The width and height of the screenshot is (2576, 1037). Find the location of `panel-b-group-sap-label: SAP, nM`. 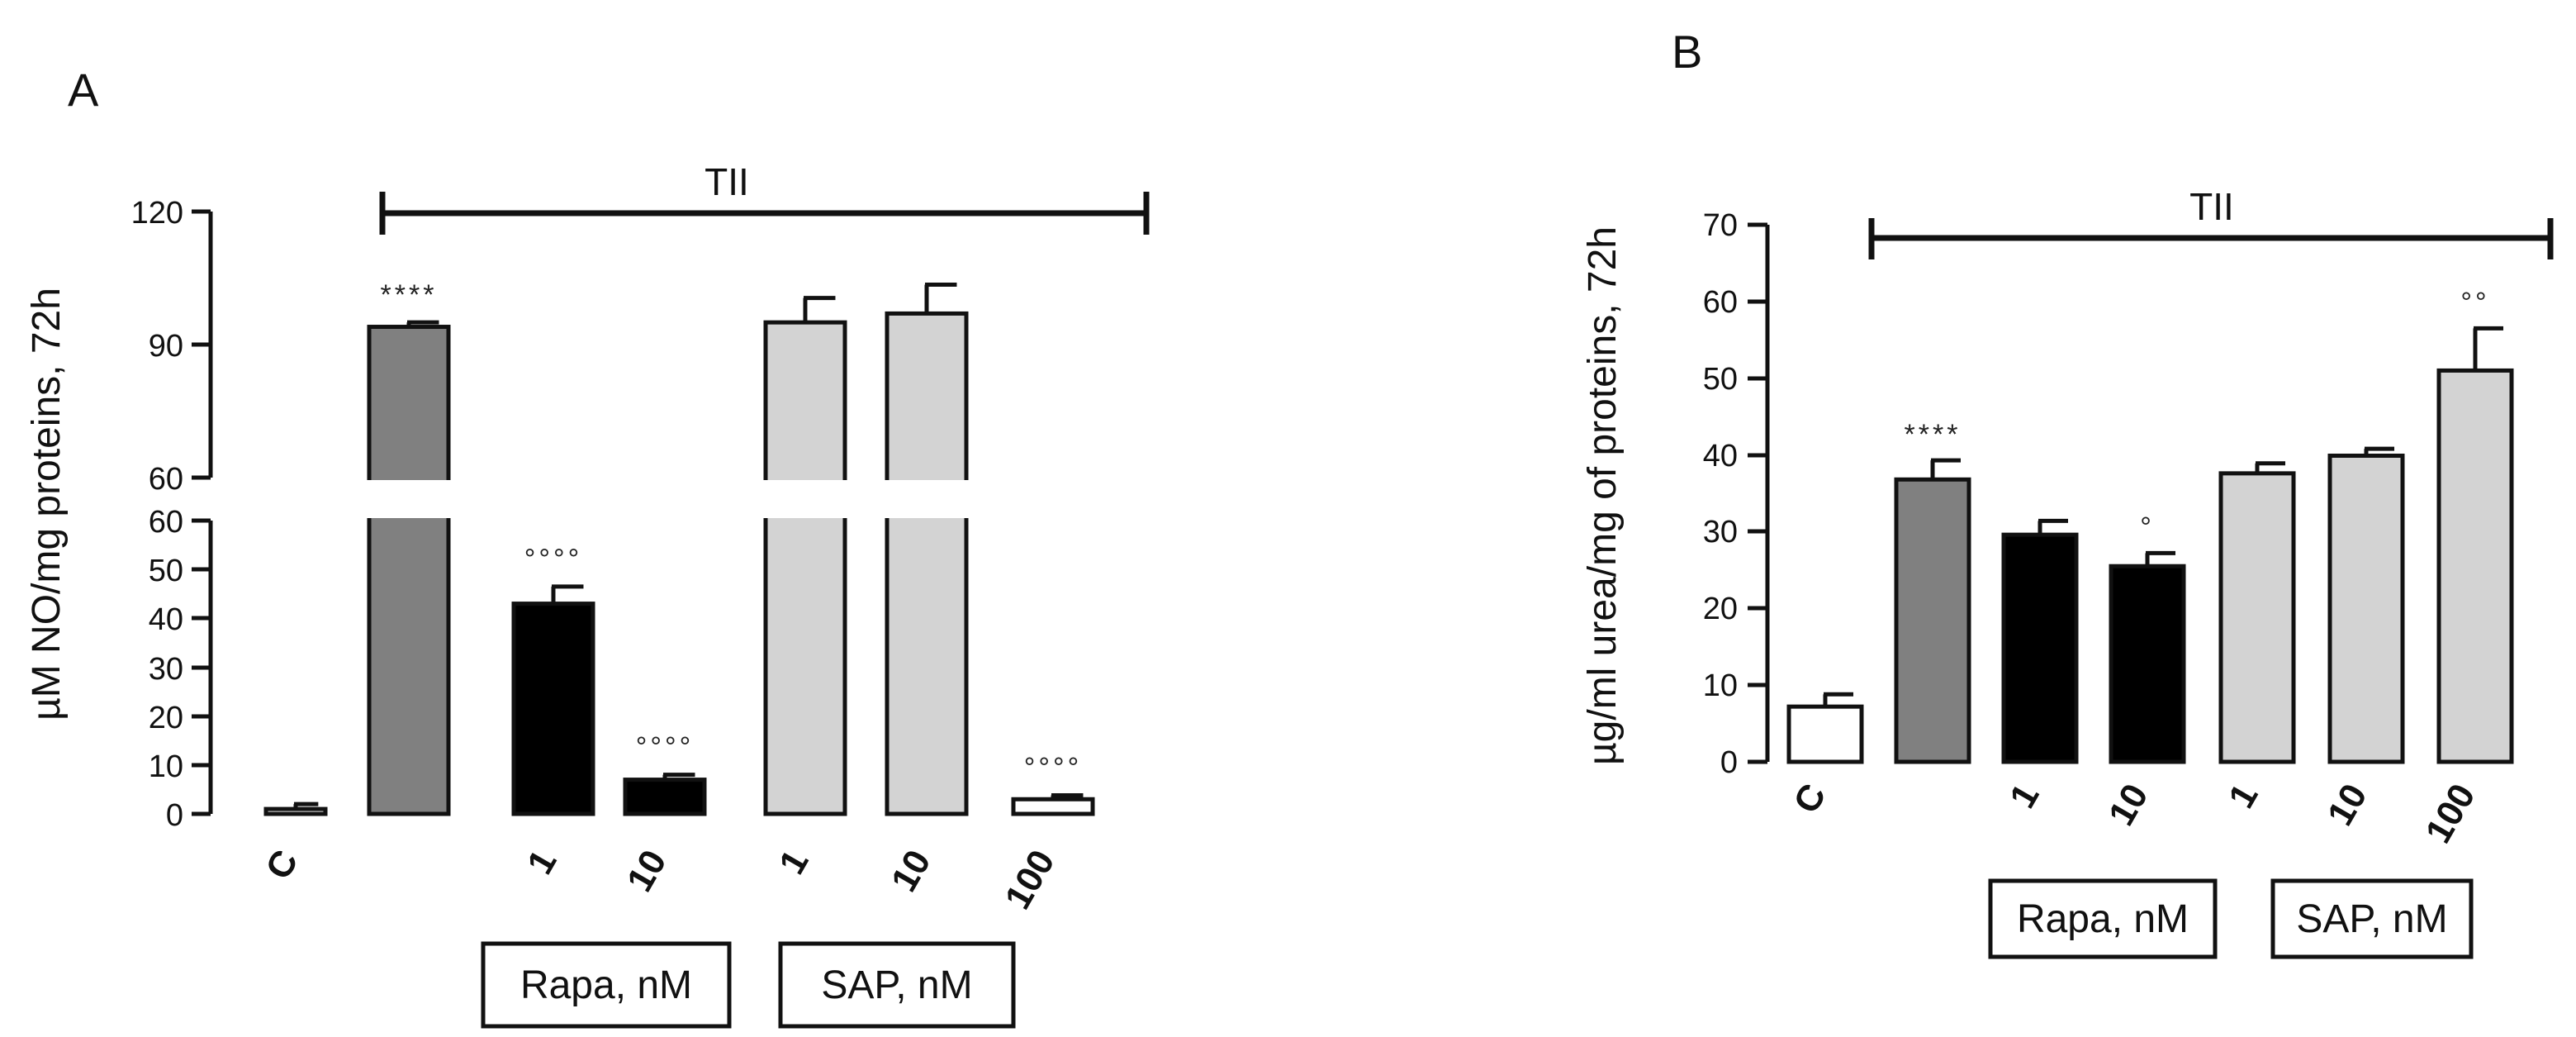

panel-b-group-sap-label: SAP, nM is located at coordinates (2371, 919).